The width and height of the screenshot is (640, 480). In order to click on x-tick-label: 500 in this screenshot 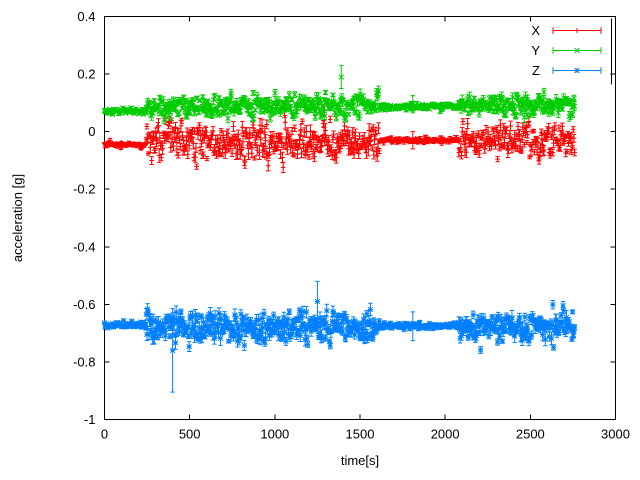, I will do `click(190, 434)`.